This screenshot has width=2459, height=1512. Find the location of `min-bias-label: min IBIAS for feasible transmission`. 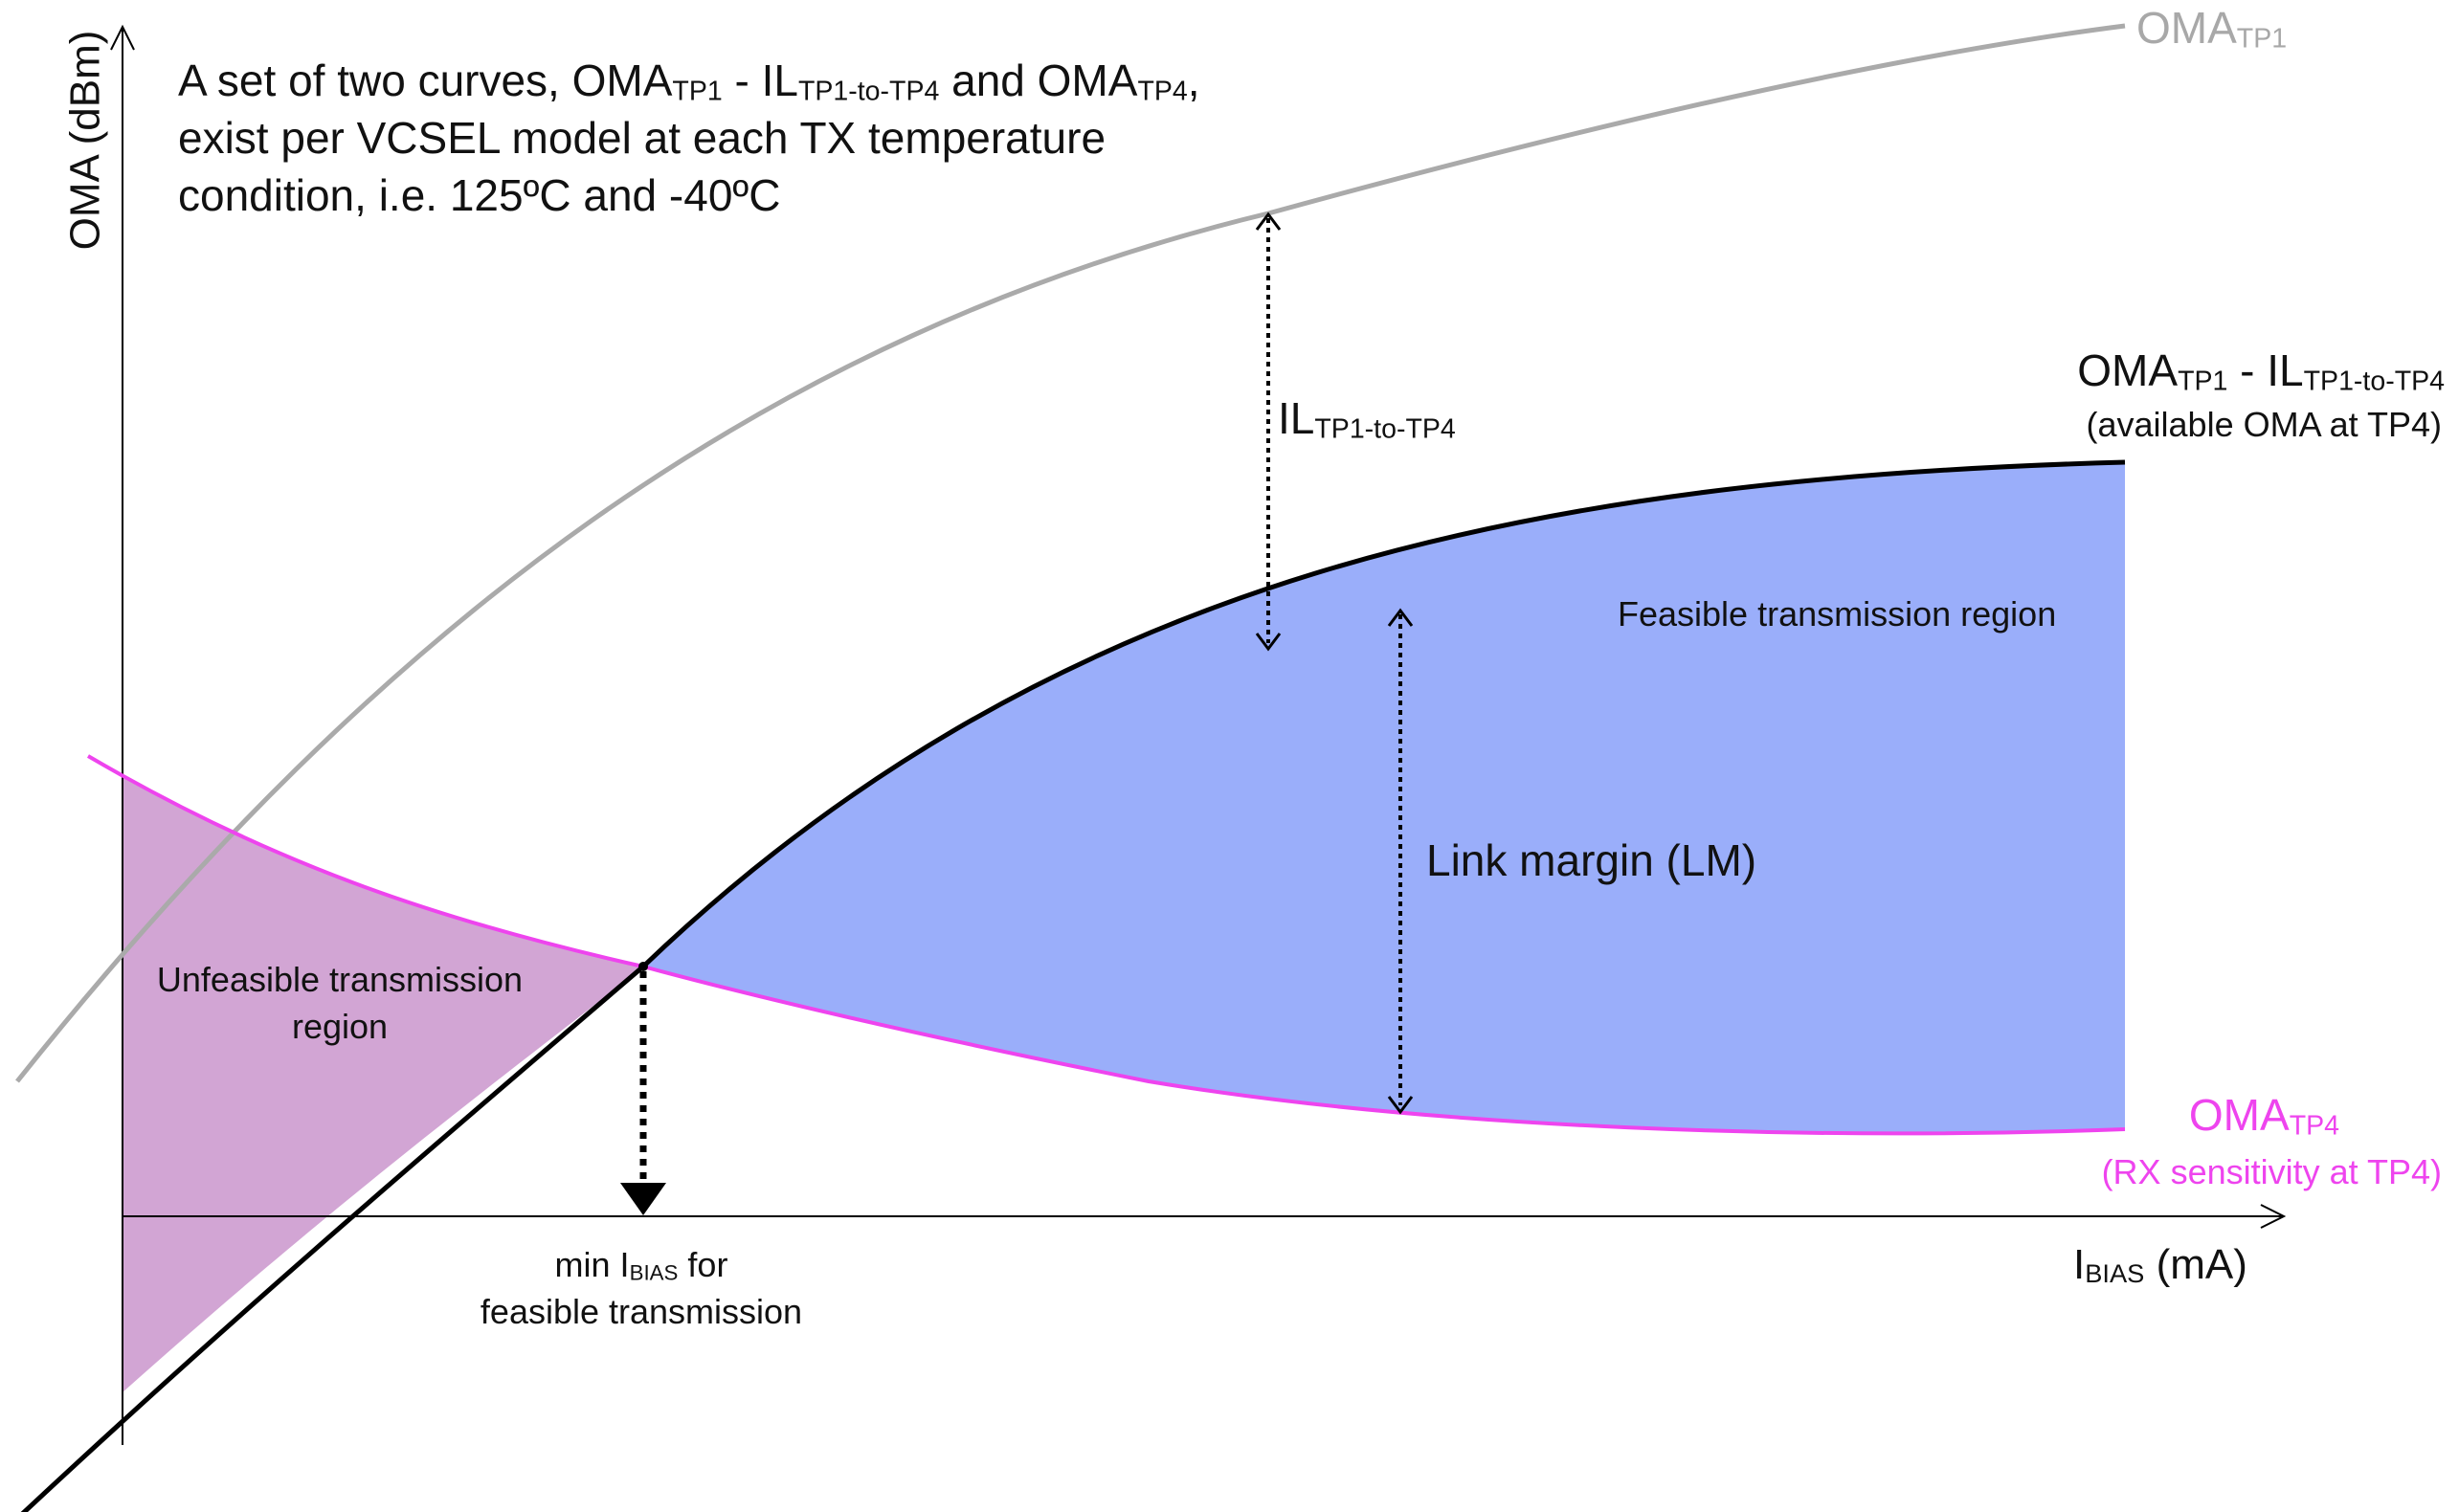

min-bias-label: min IBIAS for feasible transmission is located at coordinates (641, 1288).